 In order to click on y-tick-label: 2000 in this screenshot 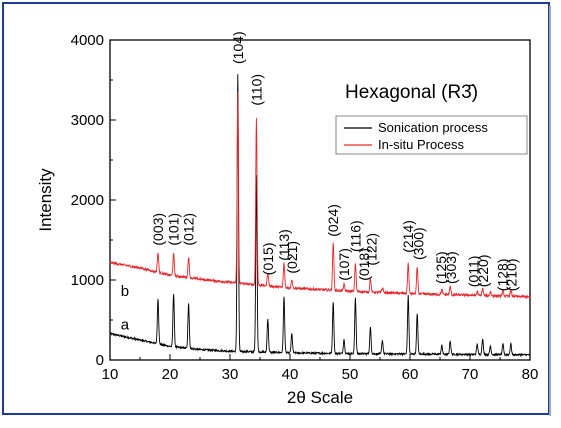, I will do `click(87, 200)`.